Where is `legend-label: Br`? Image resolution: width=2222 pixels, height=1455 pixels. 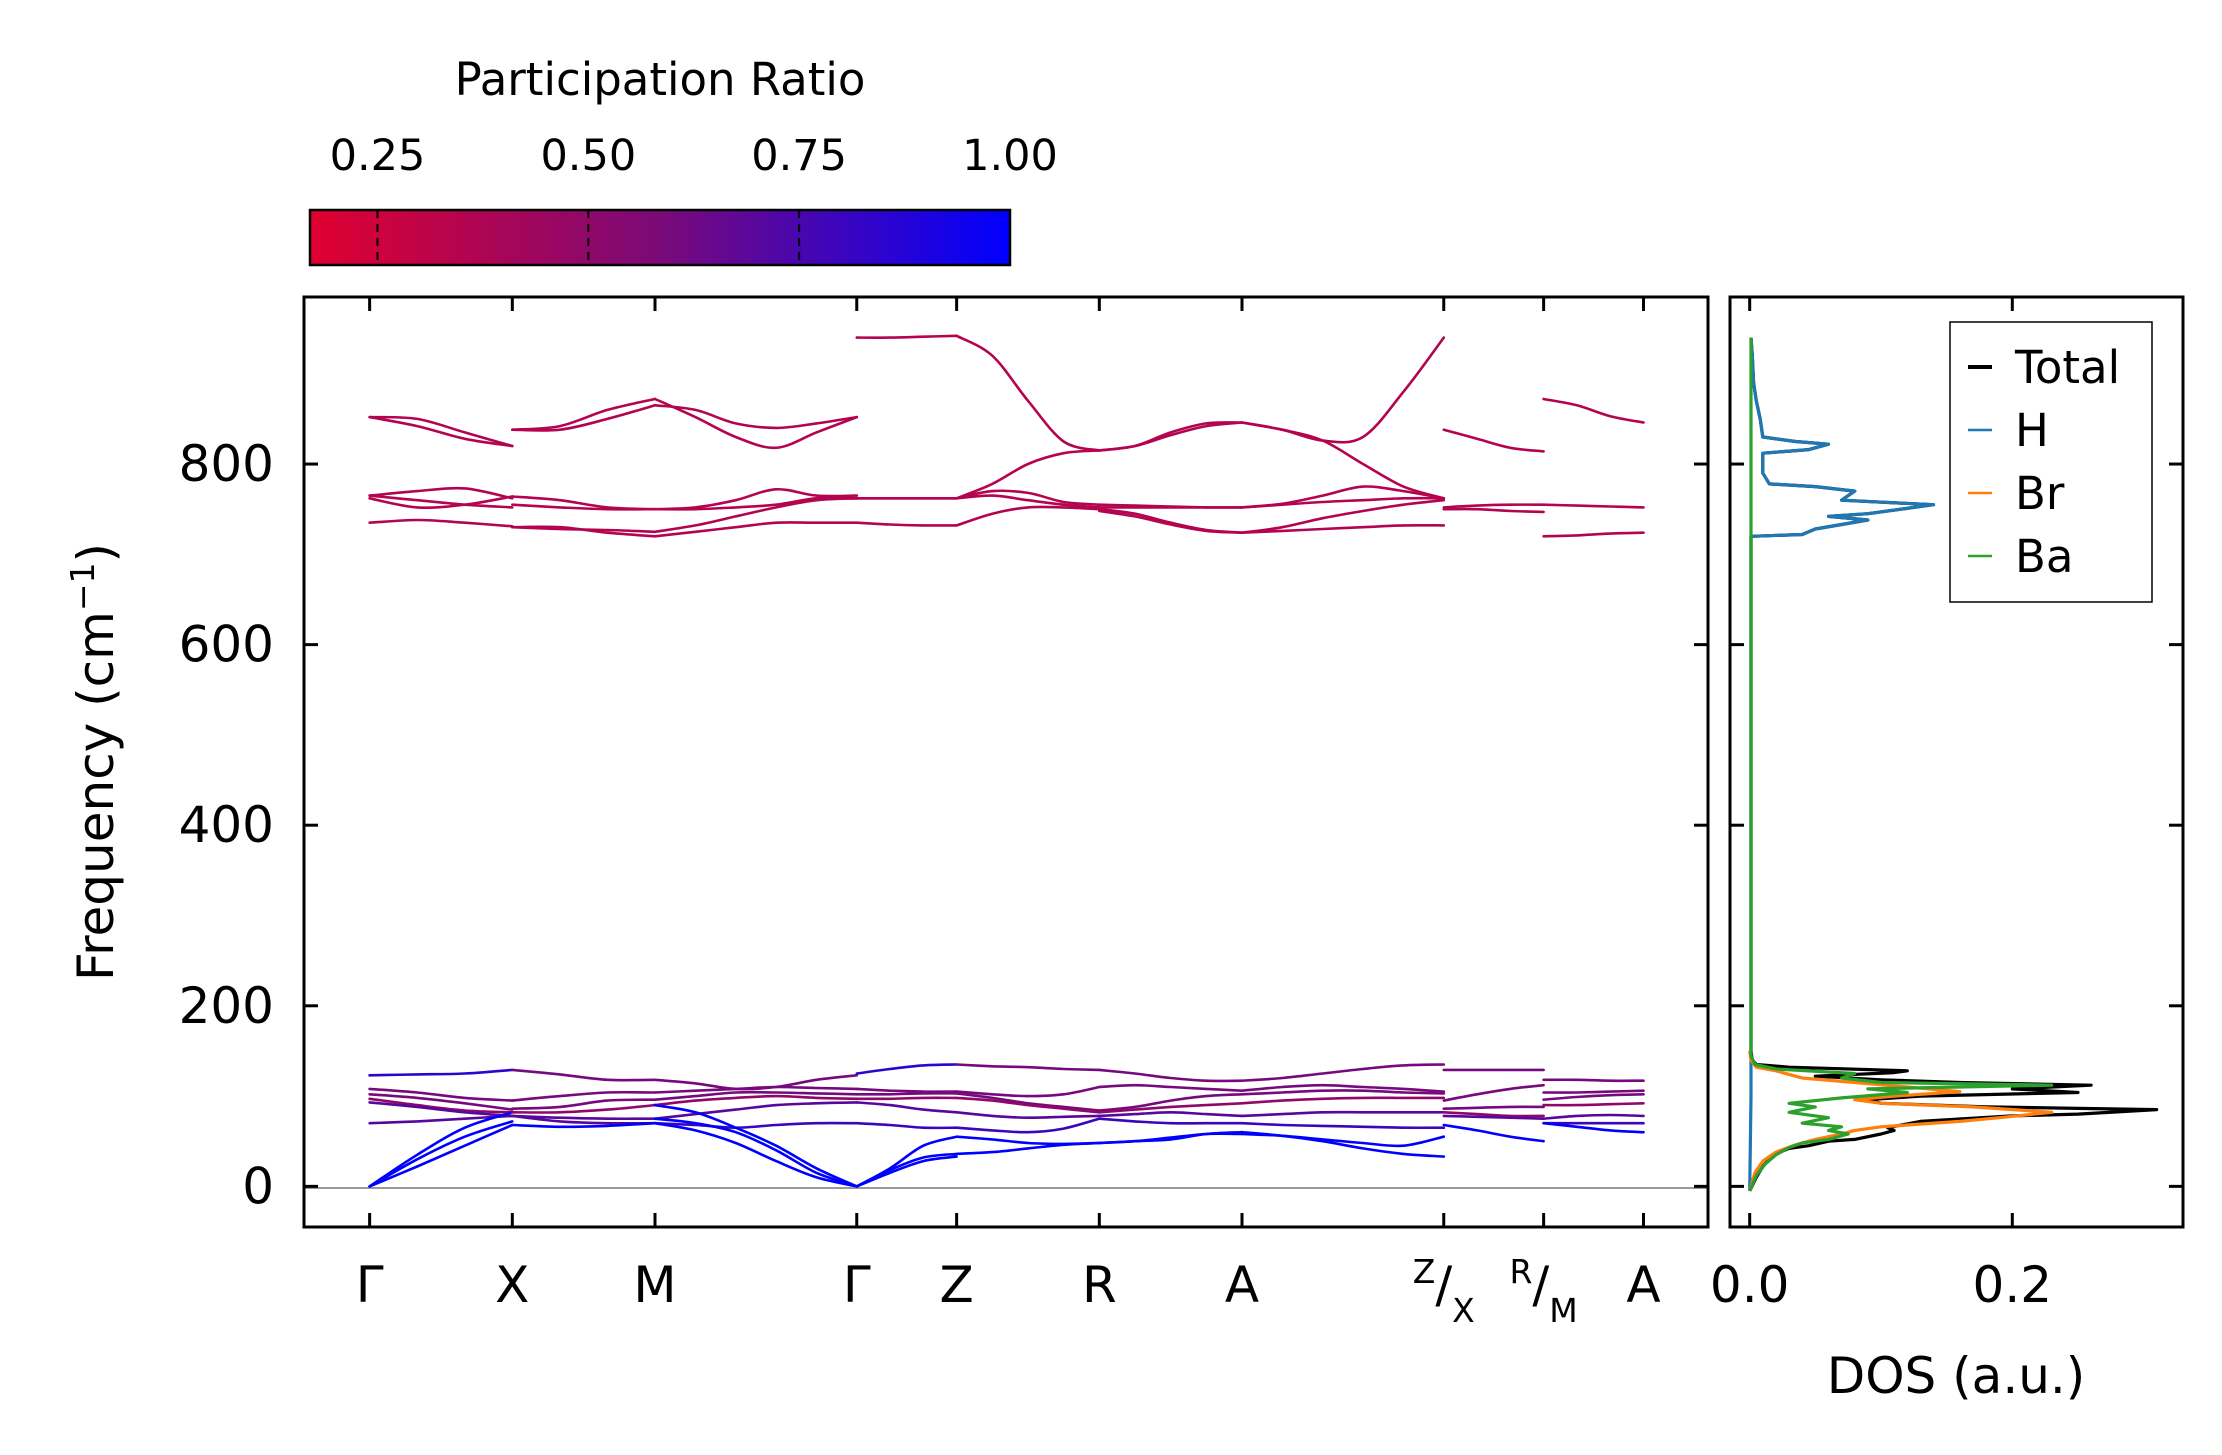
legend-label: Br is located at coordinates (2040, 493).